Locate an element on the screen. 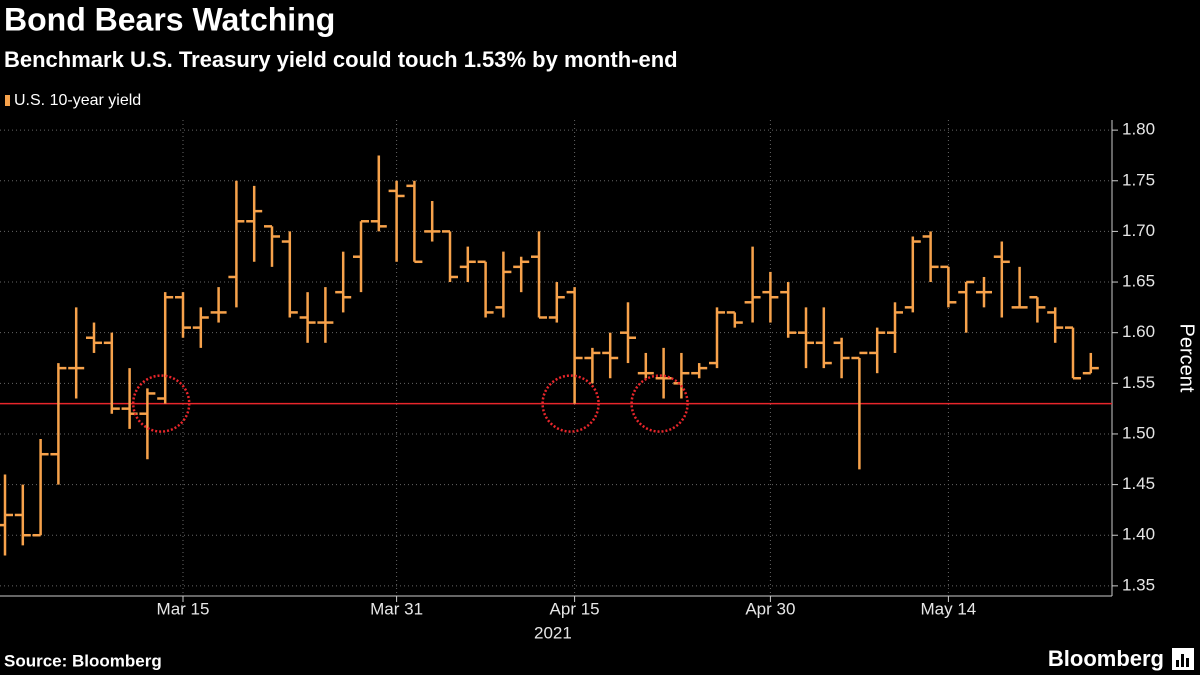 This screenshot has width=1200, height=675. source: Source: Bloomberg is located at coordinates (83, 660).